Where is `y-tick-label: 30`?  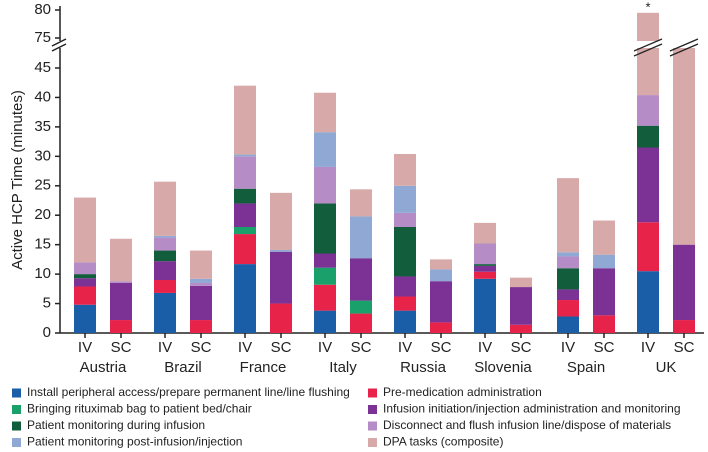
y-tick-label: 30 is located at coordinates (42, 155).